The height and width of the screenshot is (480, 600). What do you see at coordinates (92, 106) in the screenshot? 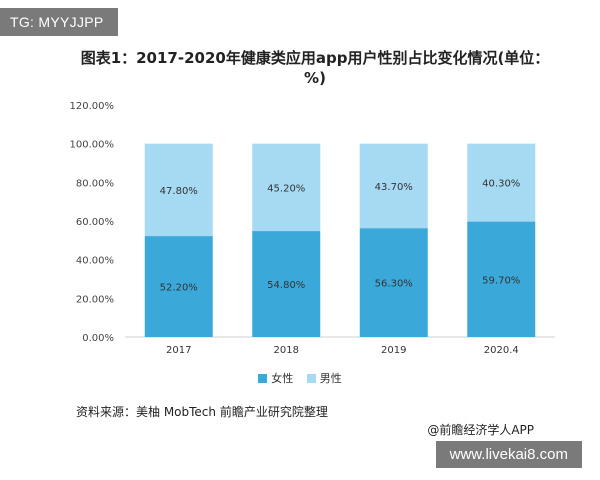
I see `y-tick-label: 120.00%` at bounding box center [92, 106].